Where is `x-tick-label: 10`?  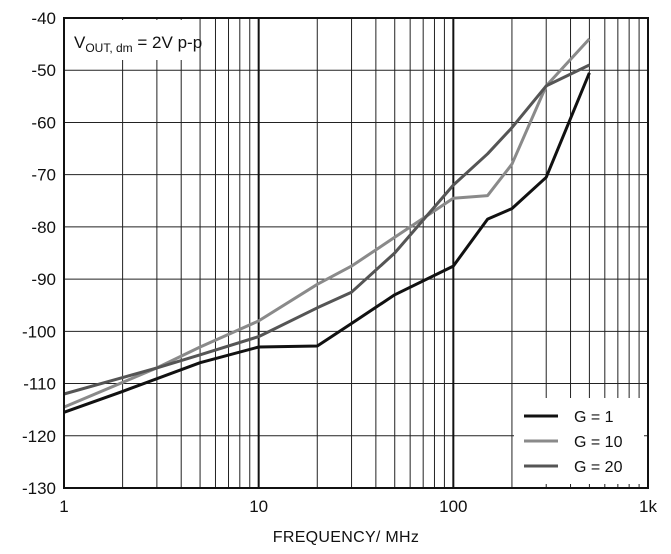 x-tick-label: 10 is located at coordinates (258, 506).